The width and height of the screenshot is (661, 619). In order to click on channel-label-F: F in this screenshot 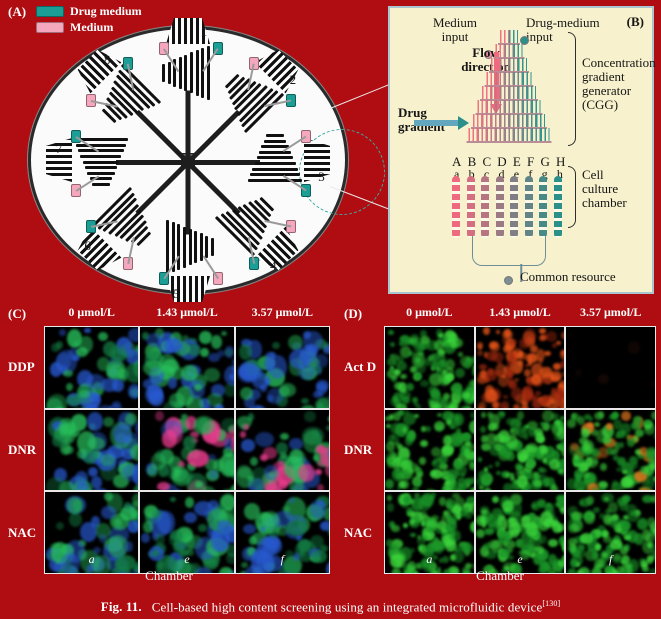, I will do `click(531, 161)`.